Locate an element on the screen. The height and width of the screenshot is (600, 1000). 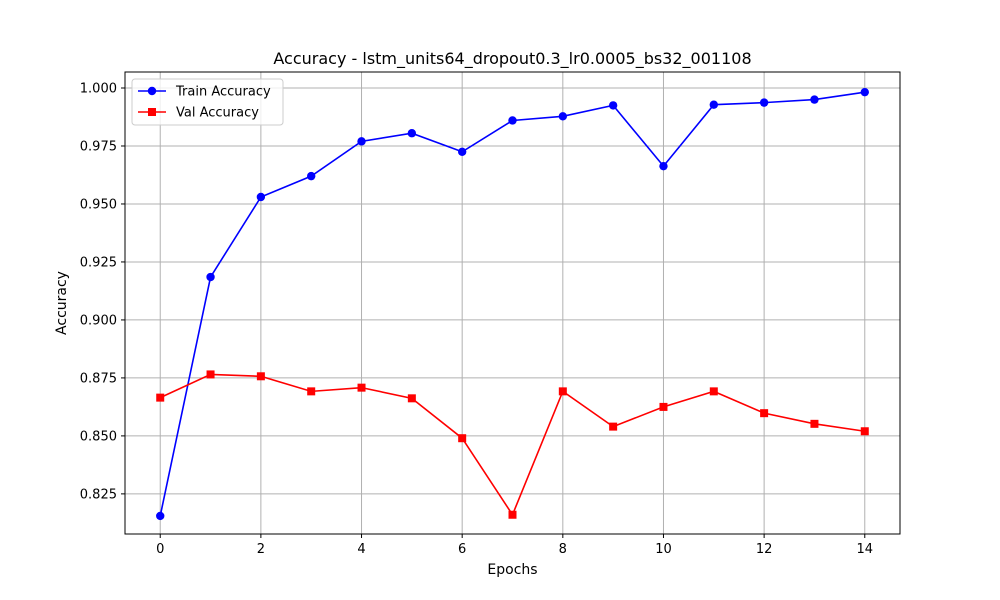
y-tick-label: 0.975 is located at coordinates (98, 146).